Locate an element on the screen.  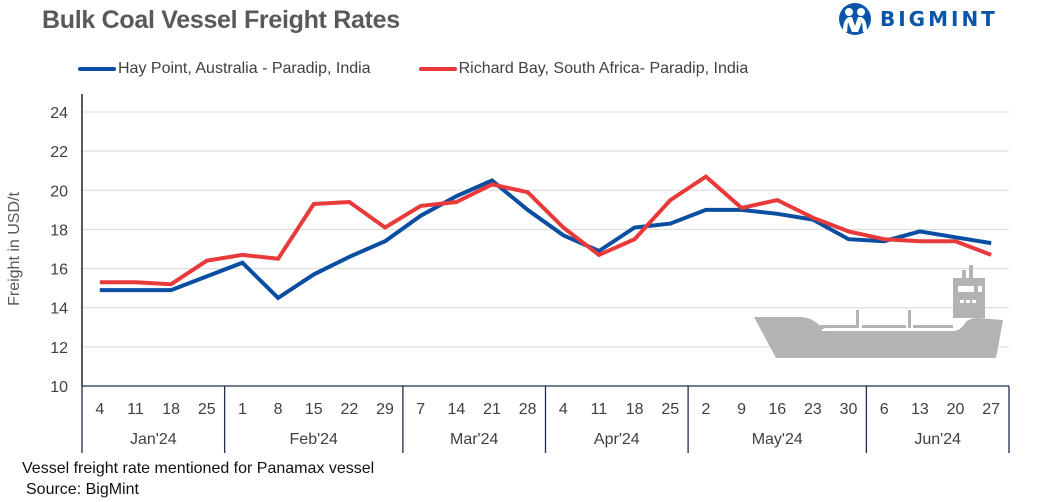
y-tick-label: 24 is located at coordinates (59, 113).